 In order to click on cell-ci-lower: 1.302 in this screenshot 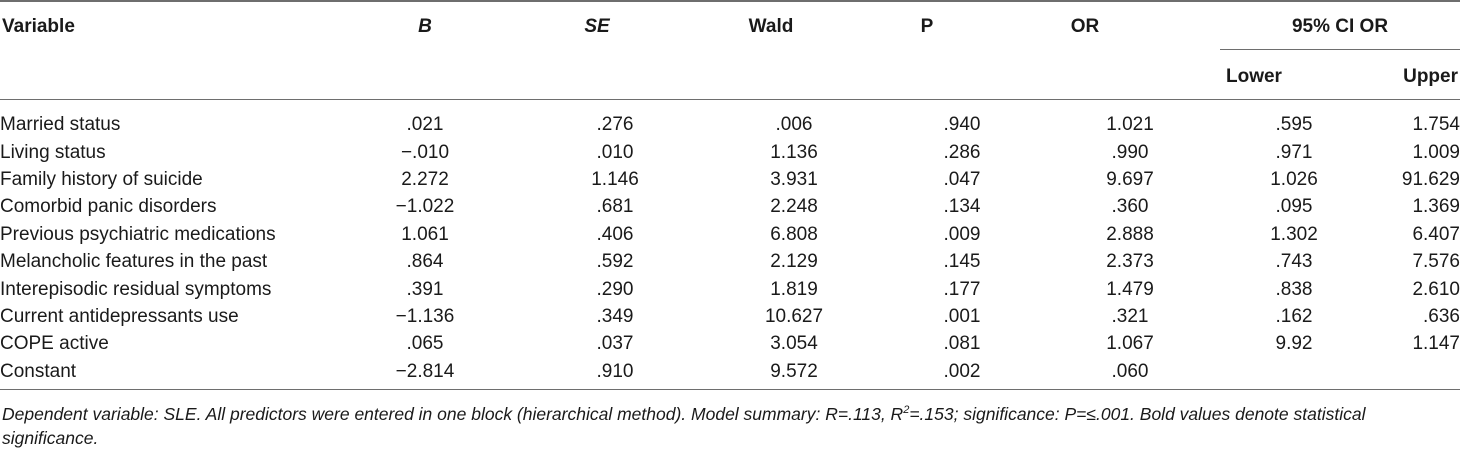, I will do `click(1294, 234)`.